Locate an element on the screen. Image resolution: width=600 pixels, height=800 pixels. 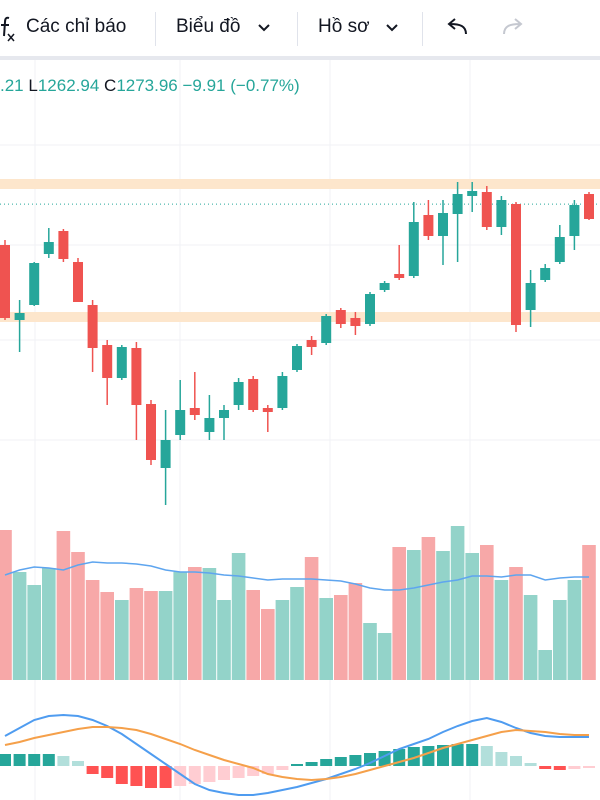
undo-button is located at coordinates (457, 28).